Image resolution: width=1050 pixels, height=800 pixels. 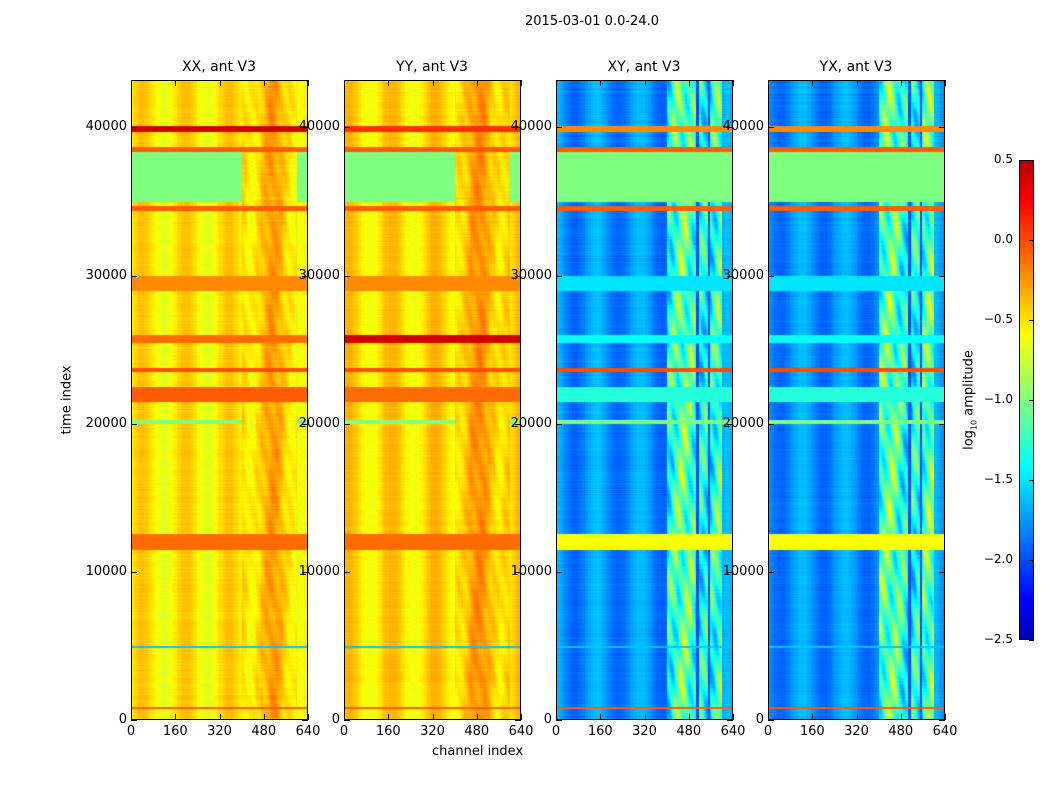 What do you see at coordinates (432, 67) in the screenshot?
I see `panel-title: YY, ant V3` at bounding box center [432, 67].